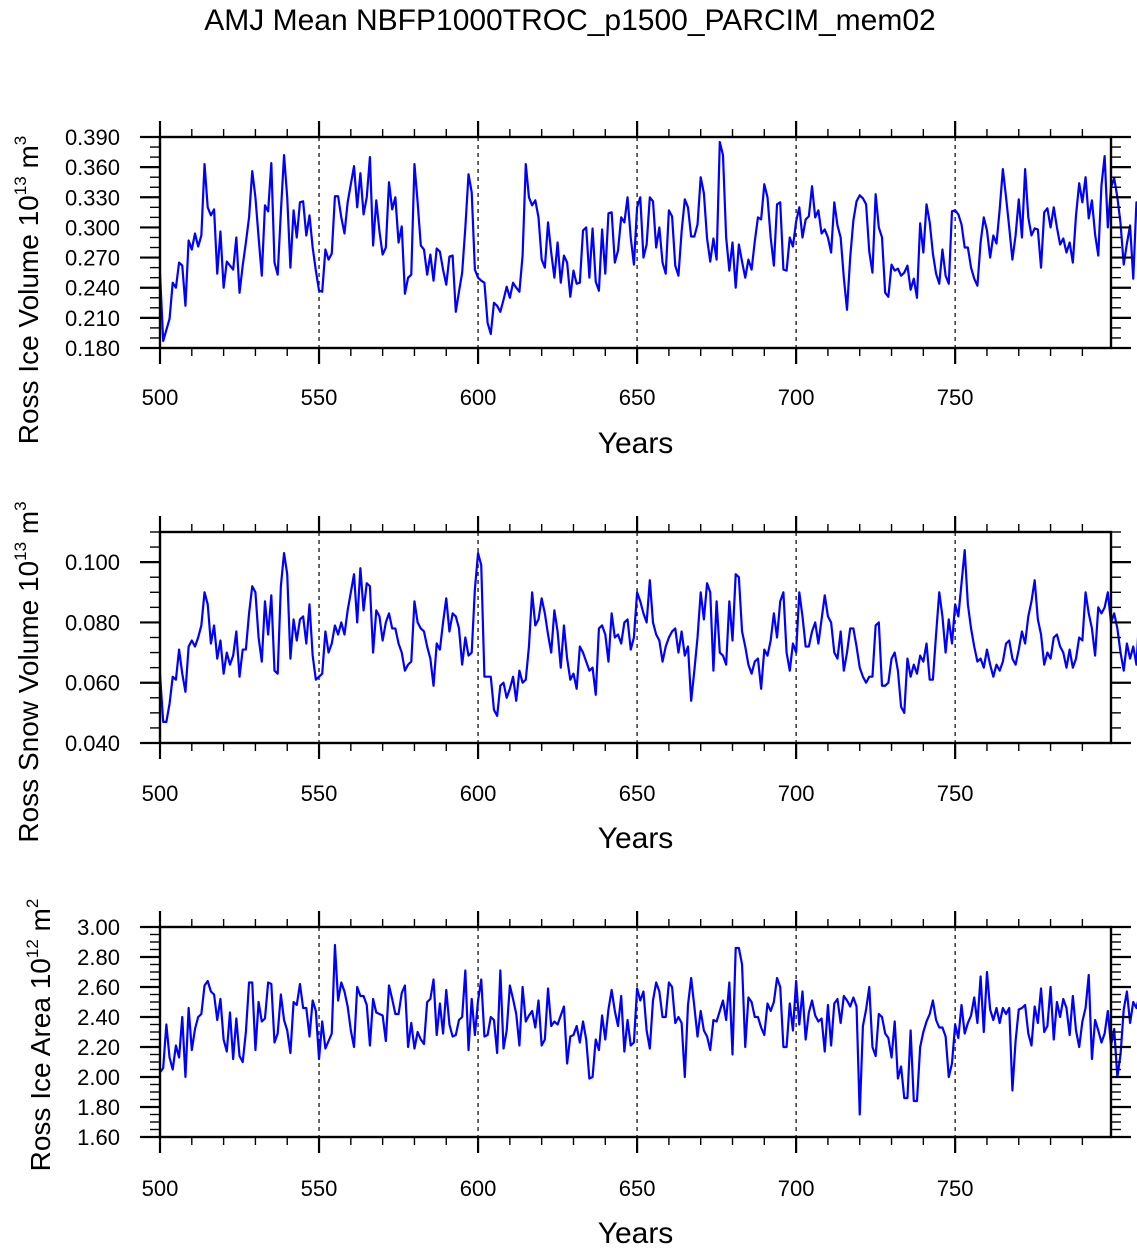 The image size is (1137, 1250). I want to click on y-tick-label: 2.40, so click(98, 1017).